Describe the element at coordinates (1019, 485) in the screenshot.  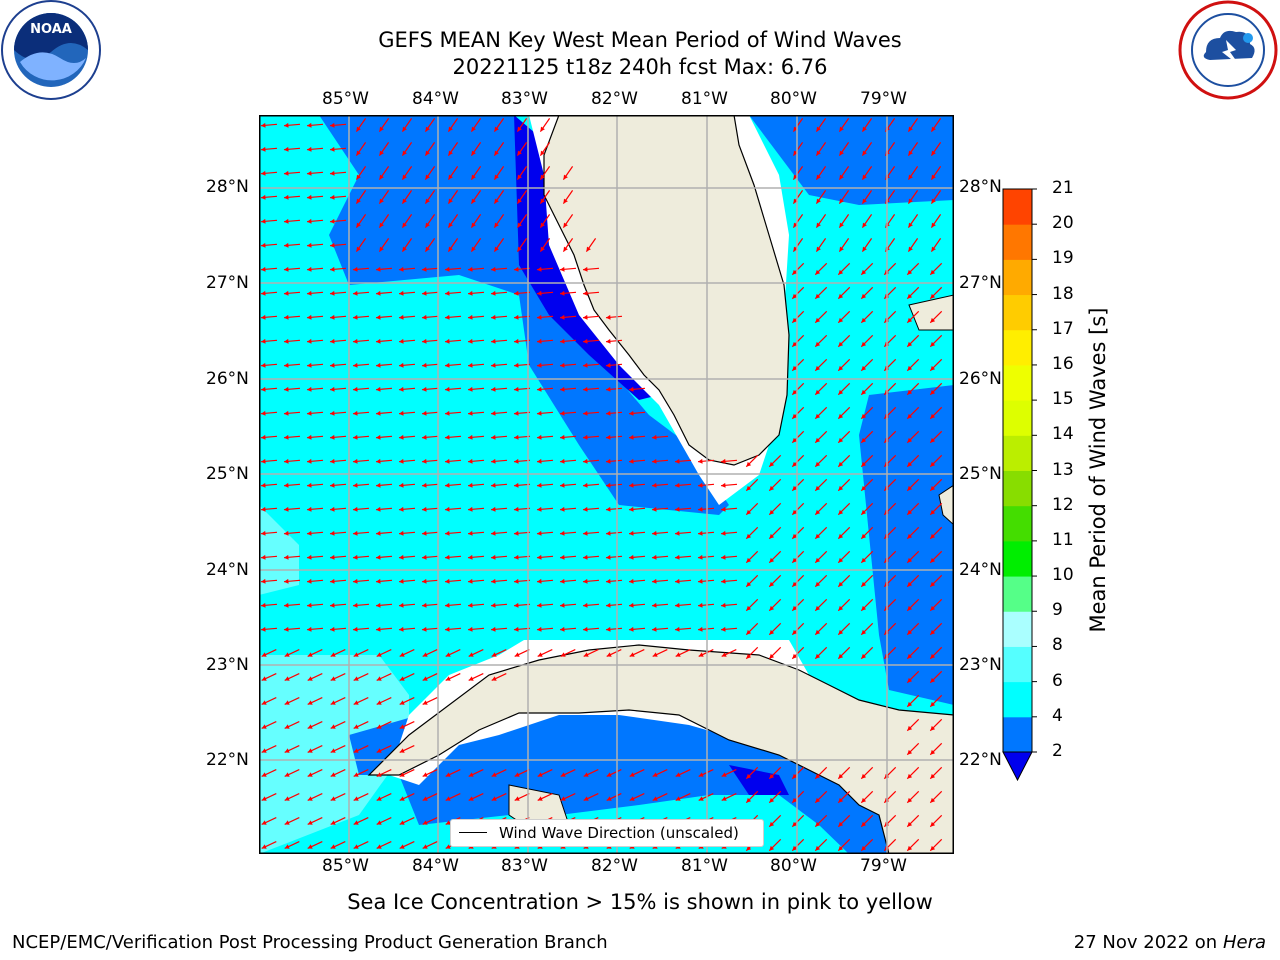
I see `colorbar` at that location.